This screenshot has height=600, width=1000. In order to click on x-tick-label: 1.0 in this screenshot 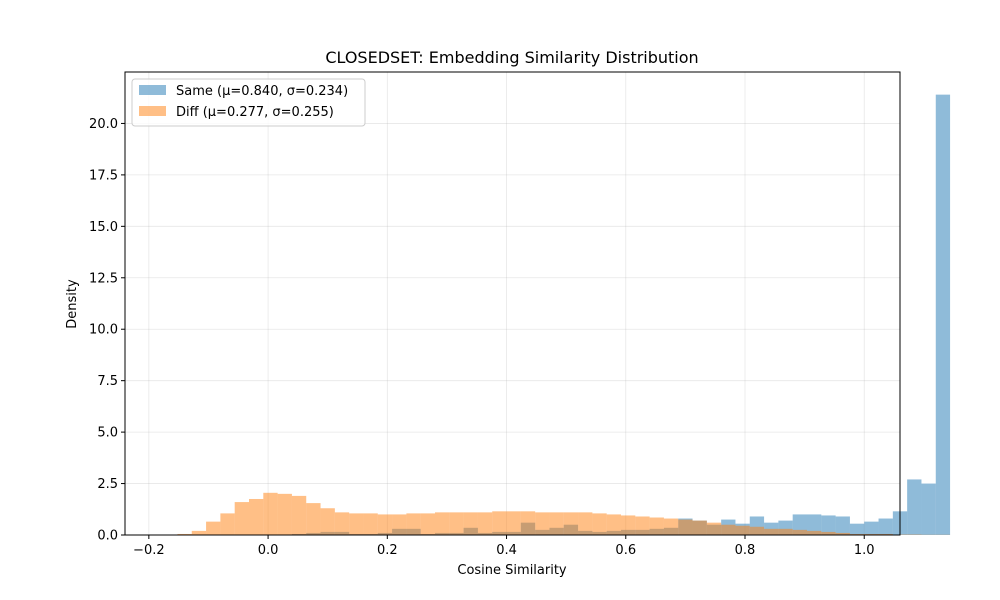, I will do `click(864, 550)`.